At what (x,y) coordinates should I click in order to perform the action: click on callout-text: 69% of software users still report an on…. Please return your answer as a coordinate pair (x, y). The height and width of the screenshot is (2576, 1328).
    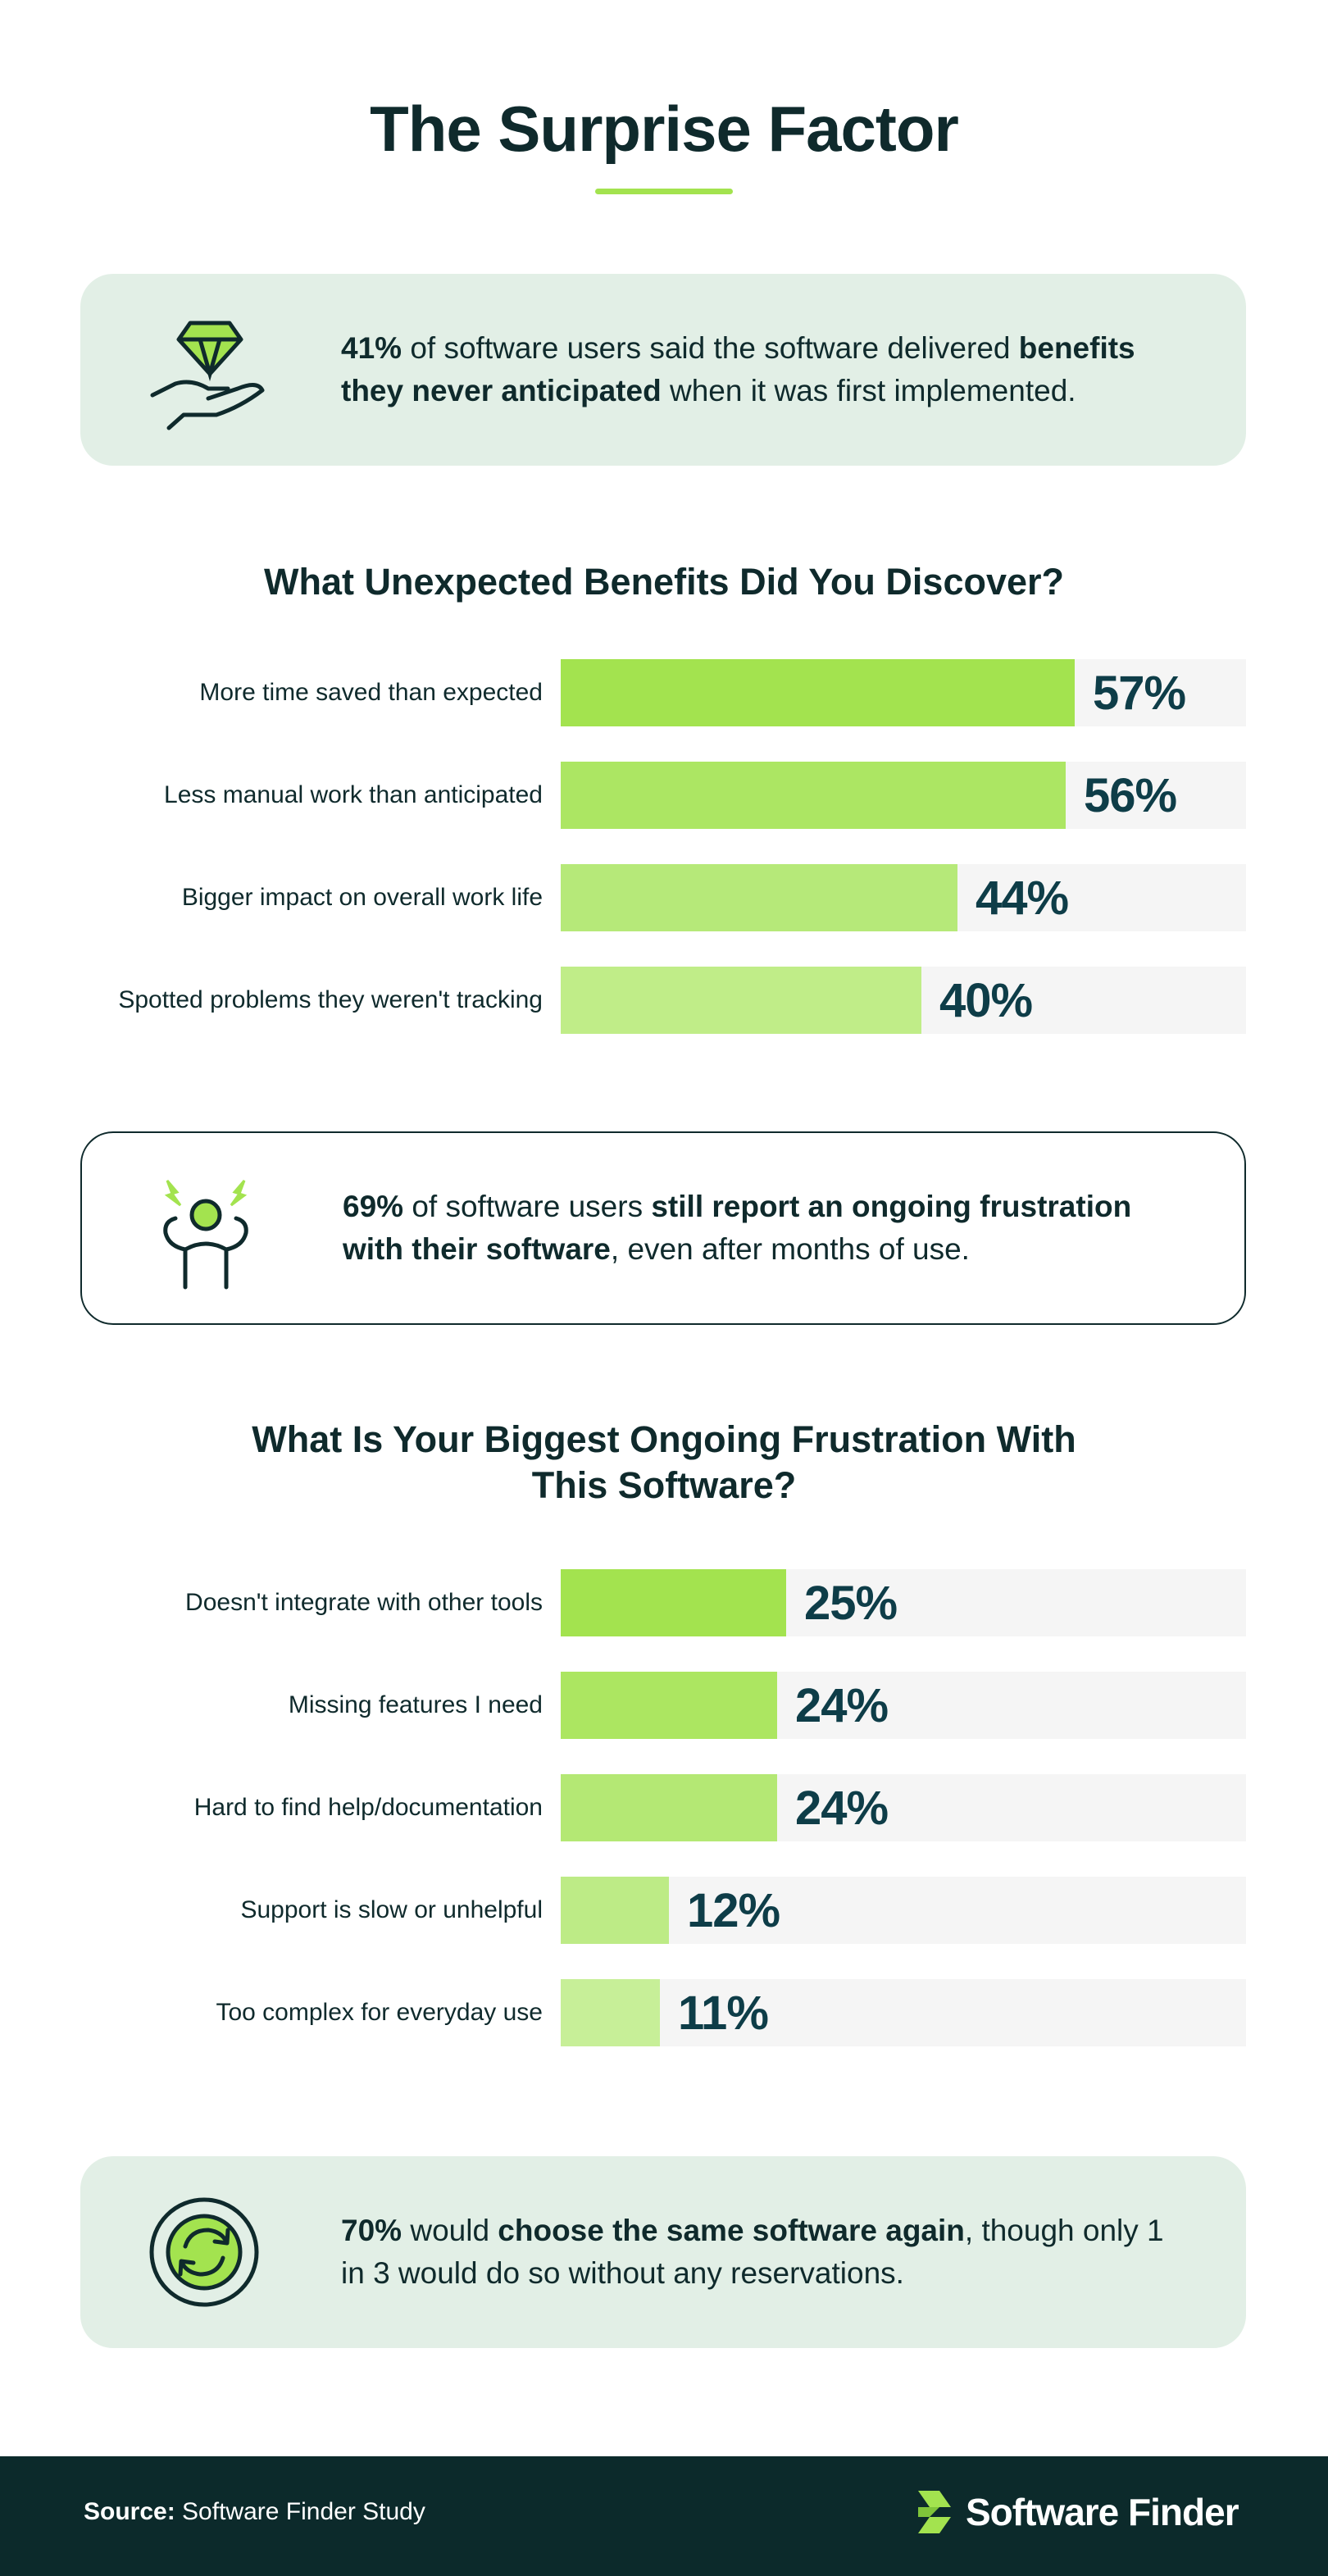
    Looking at the image, I should click on (769, 1228).